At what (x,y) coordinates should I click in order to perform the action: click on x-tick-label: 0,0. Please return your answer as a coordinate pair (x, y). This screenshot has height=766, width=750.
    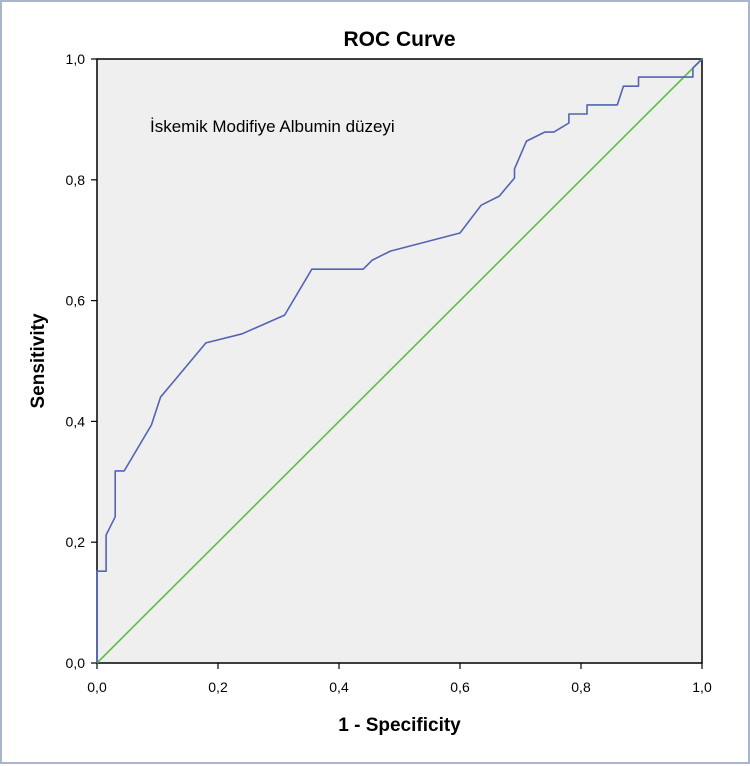
    Looking at the image, I should click on (97, 687).